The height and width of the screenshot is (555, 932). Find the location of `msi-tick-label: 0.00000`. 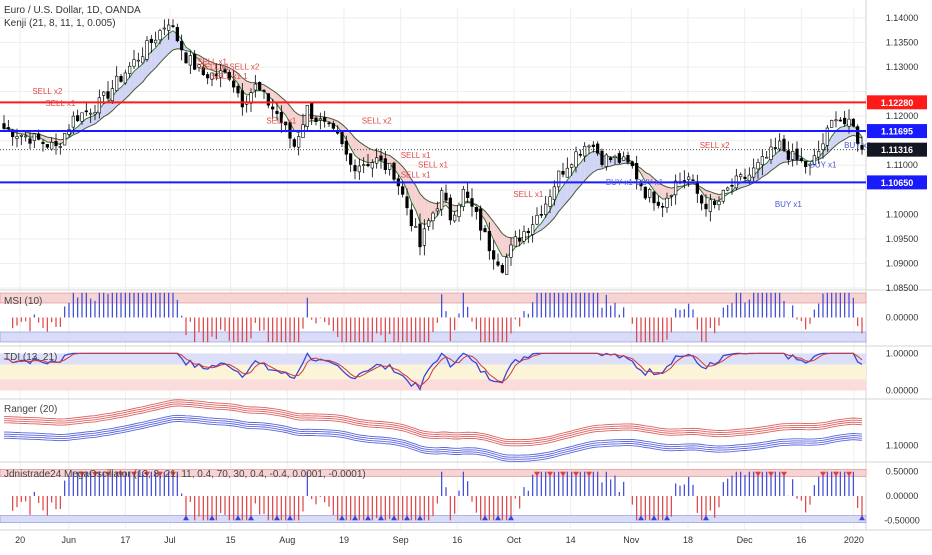

msi-tick-label: 0.00000 is located at coordinates (902, 318).